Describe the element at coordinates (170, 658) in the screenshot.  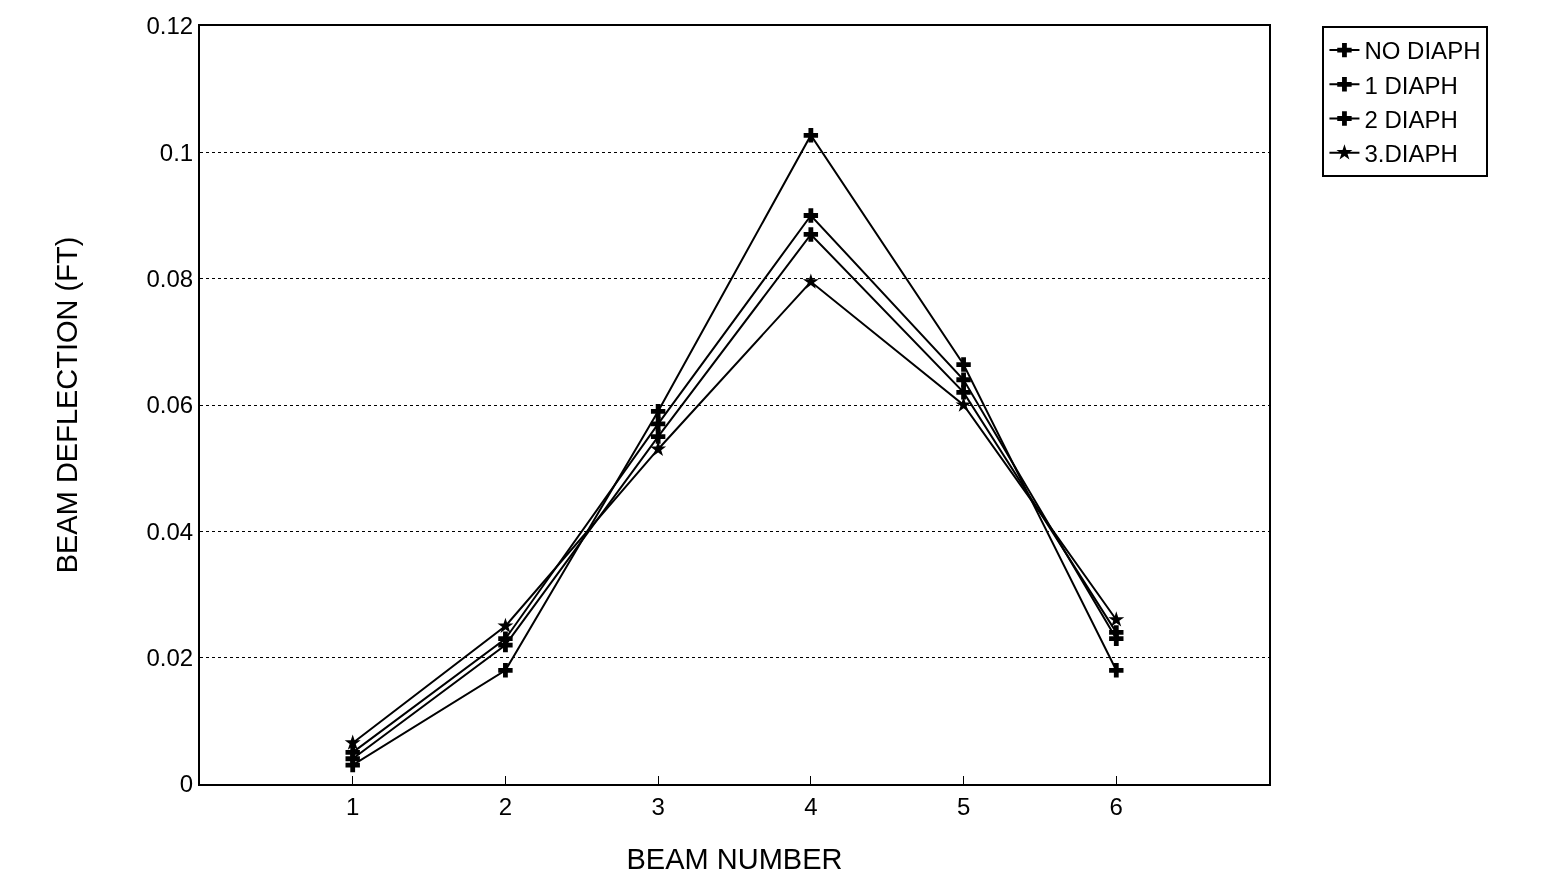
I see `y-tick-label: 0.02` at that location.